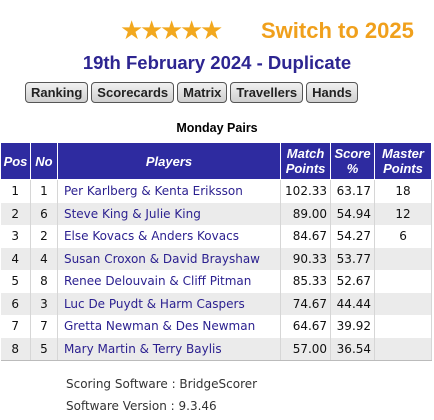  Describe the element at coordinates (15, 303) in the screenshot. I see `cell-pos: 6` at that location.